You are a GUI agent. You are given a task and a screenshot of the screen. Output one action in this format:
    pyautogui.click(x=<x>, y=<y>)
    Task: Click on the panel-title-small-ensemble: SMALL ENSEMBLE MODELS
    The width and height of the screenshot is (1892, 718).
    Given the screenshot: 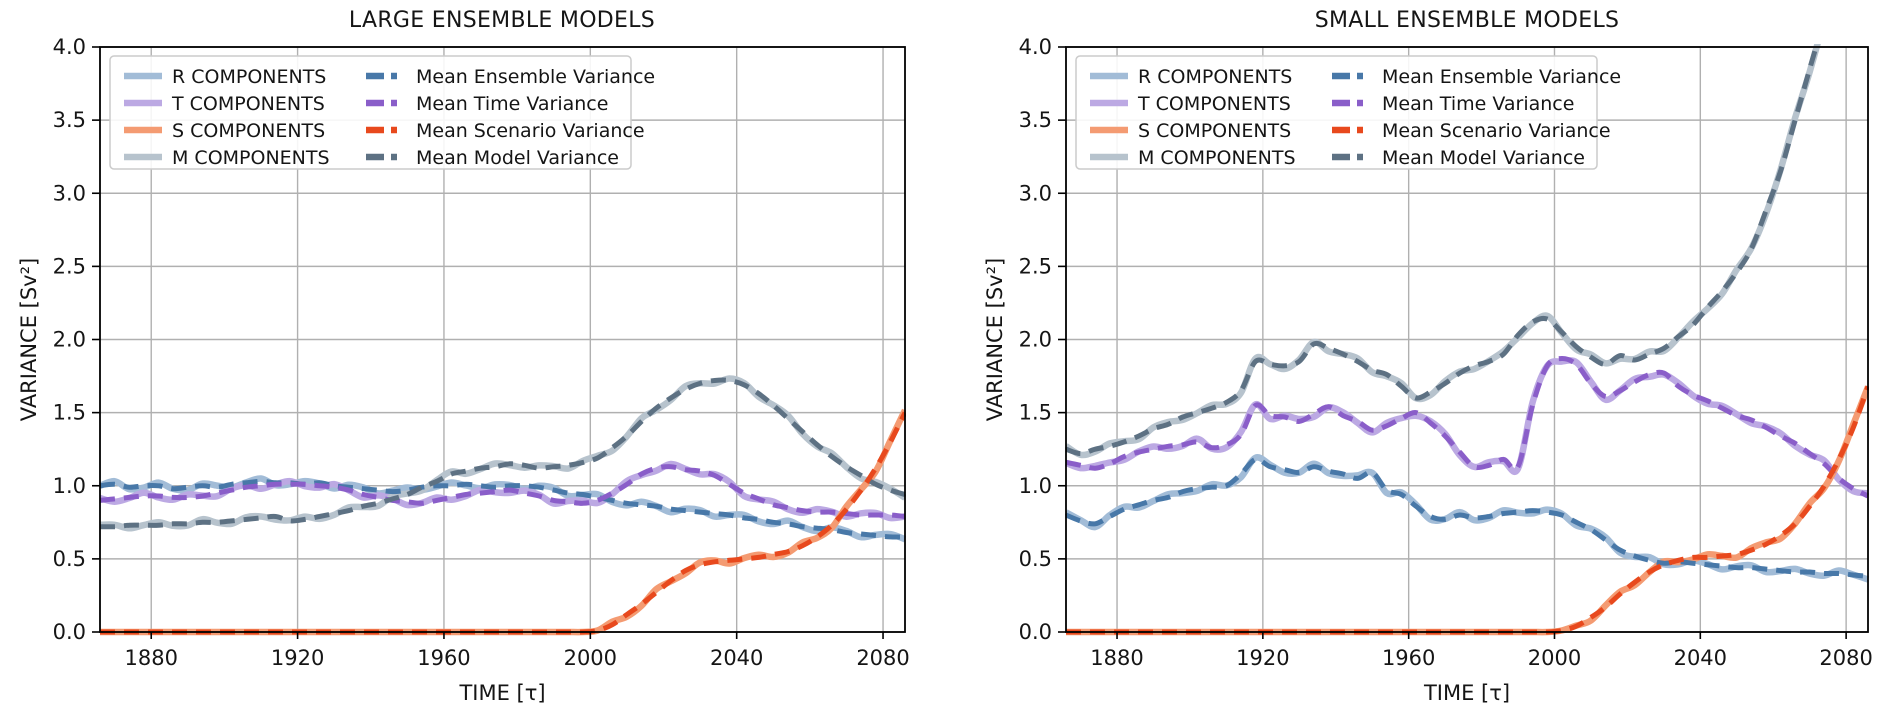 What is the action you would take?
    pyautogui.click(x=1467, y=20)
    